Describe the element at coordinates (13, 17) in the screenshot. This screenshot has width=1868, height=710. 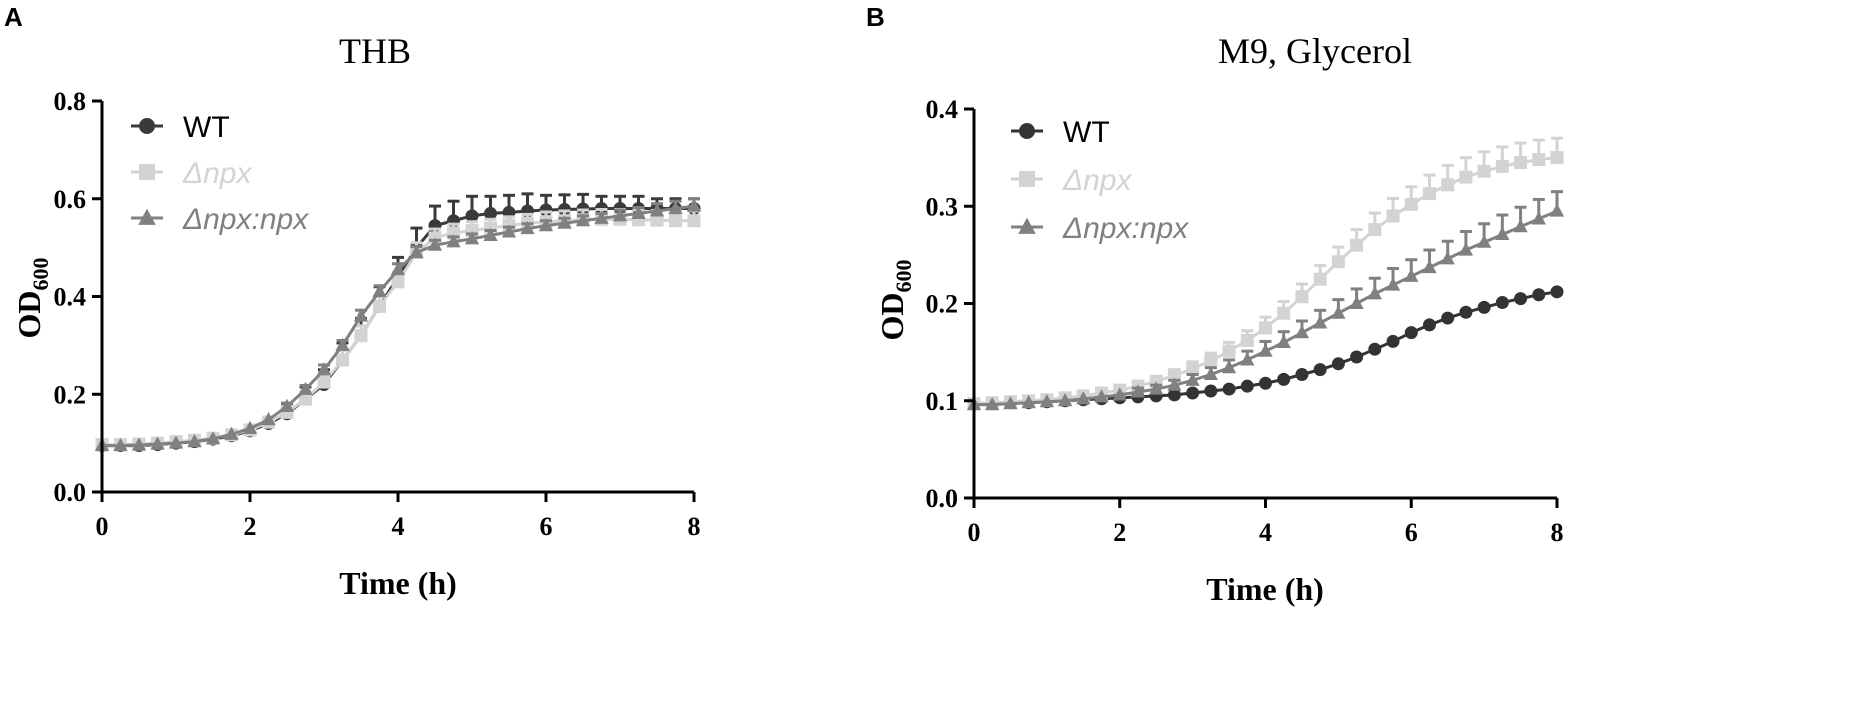
I see `panel-a-letter: A` at that location.